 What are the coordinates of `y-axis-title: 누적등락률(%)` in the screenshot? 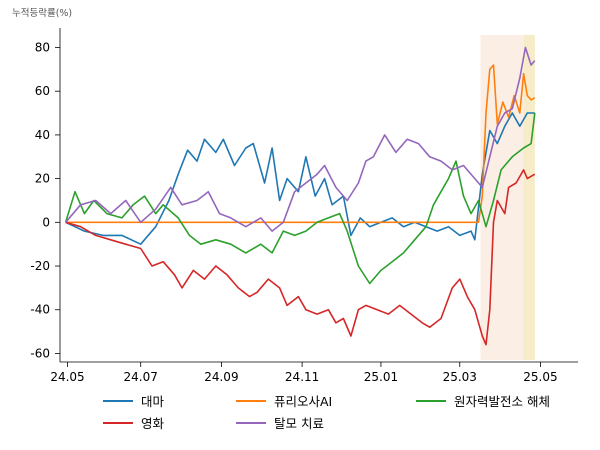 It's located at (42, 13).